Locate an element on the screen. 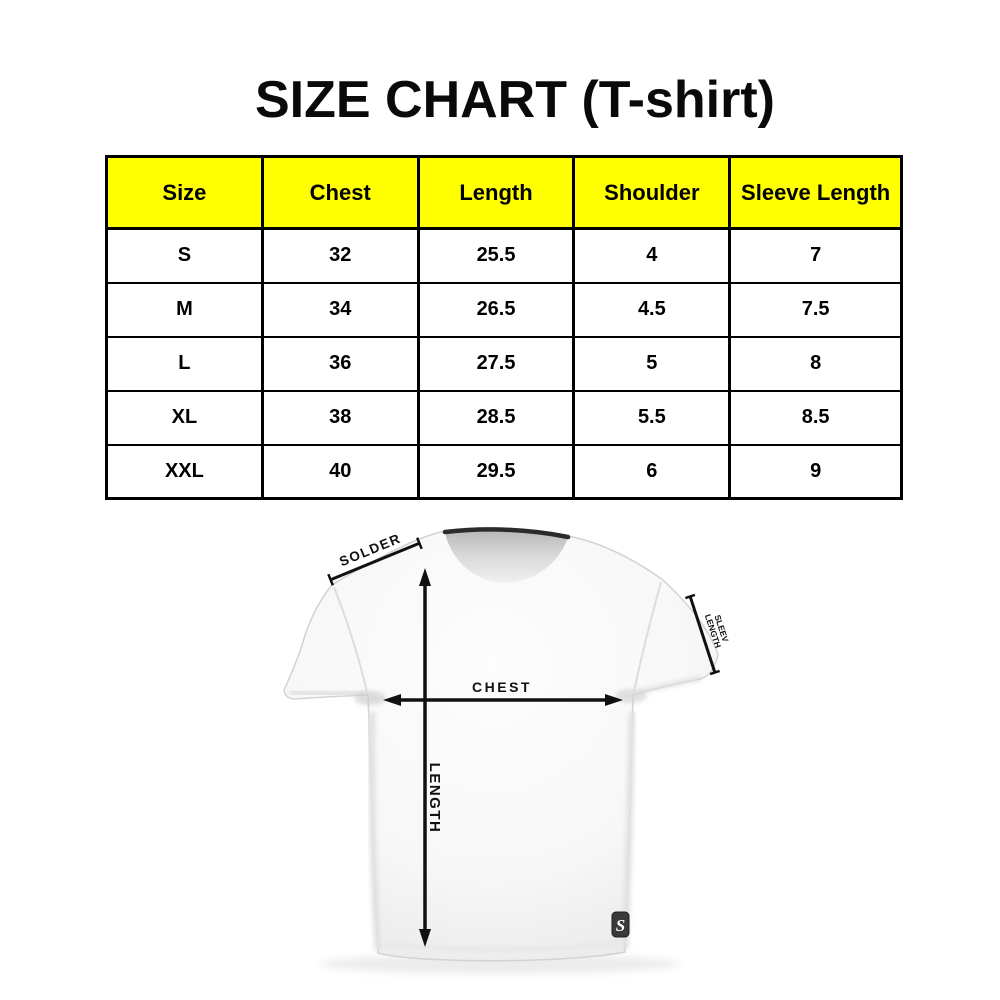 The height and width of the screenshot is (1000, 1000). right-armpit-shadow is located at coordinates (631, 696).